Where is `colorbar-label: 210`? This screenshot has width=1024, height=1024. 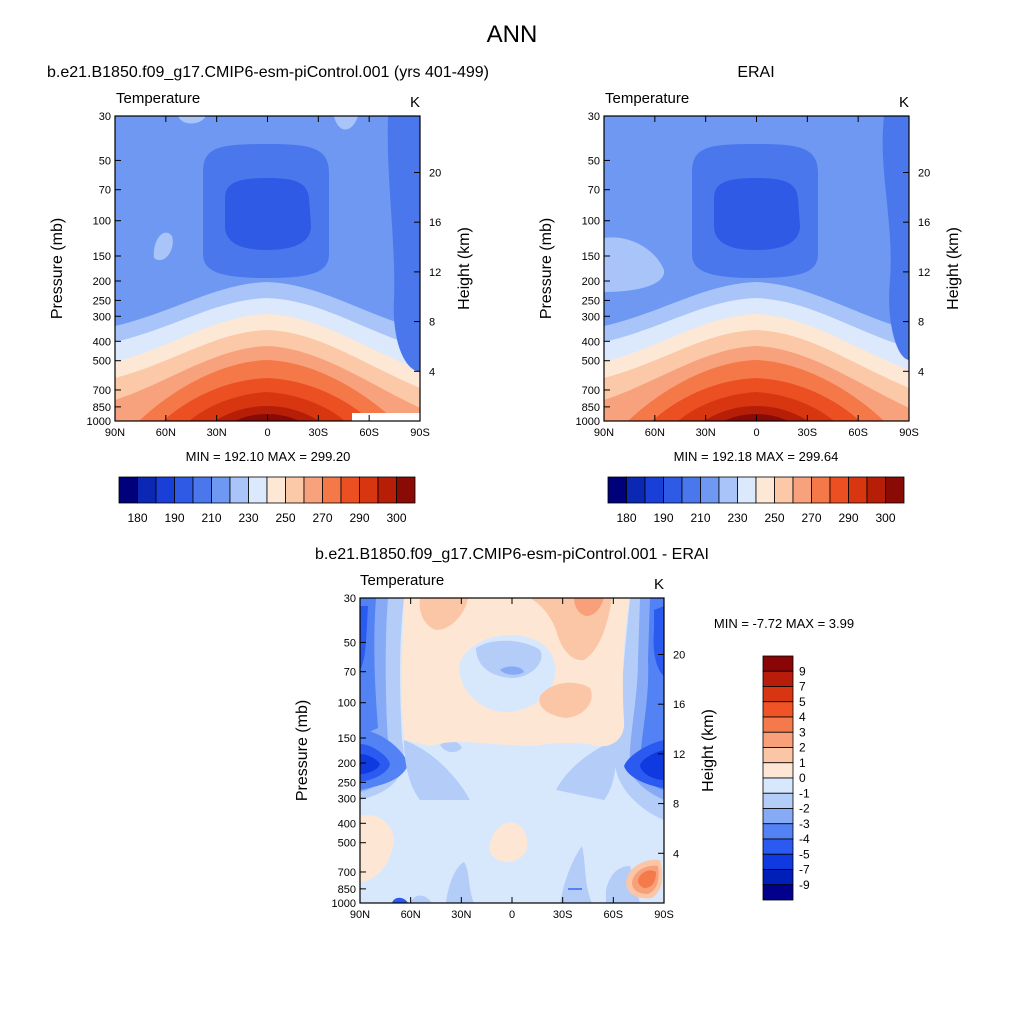 colorbar-label: 210 is located at coordinates (211, 518).